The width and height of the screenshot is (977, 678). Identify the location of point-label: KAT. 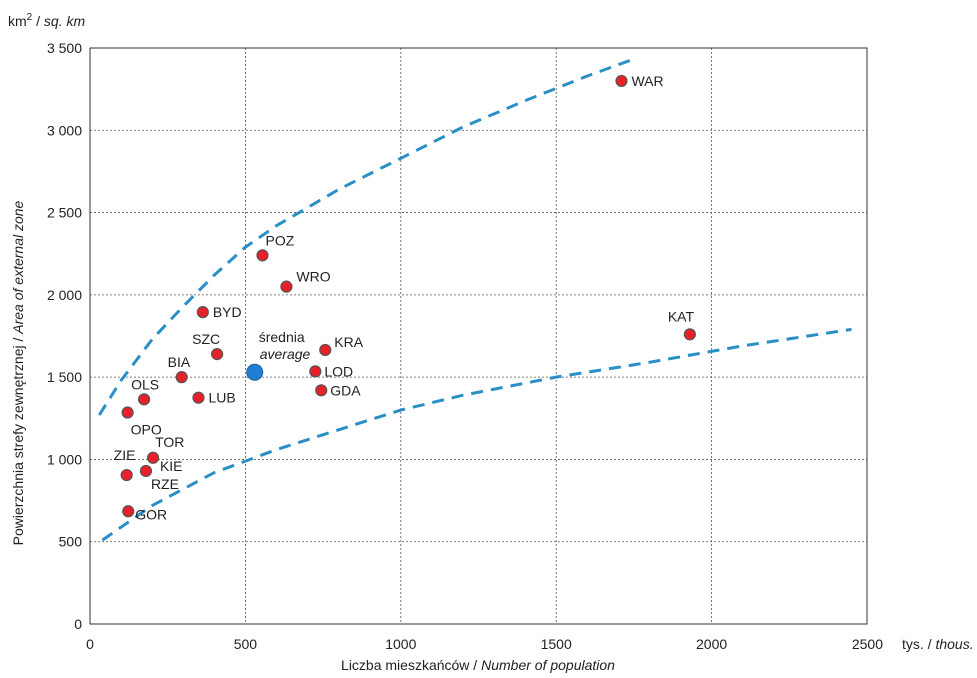
(681, 316).